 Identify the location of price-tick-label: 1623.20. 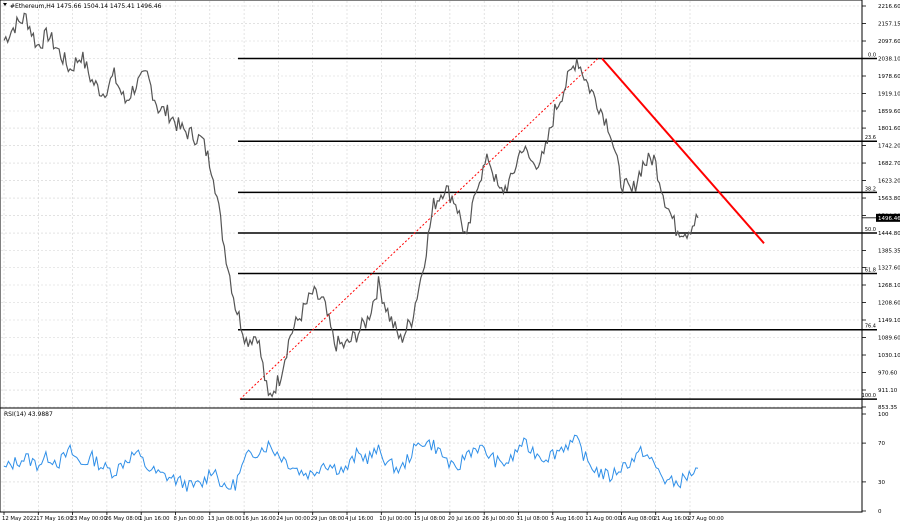
(889, 182).